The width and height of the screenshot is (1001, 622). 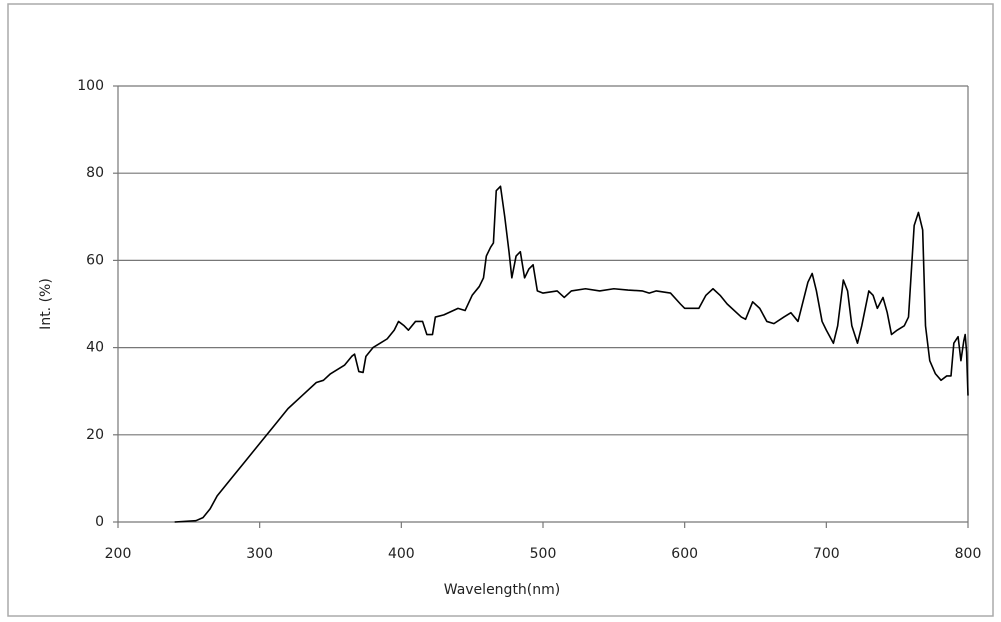 I want to click on y-tick-label: 80, so click(x=95, y=173).